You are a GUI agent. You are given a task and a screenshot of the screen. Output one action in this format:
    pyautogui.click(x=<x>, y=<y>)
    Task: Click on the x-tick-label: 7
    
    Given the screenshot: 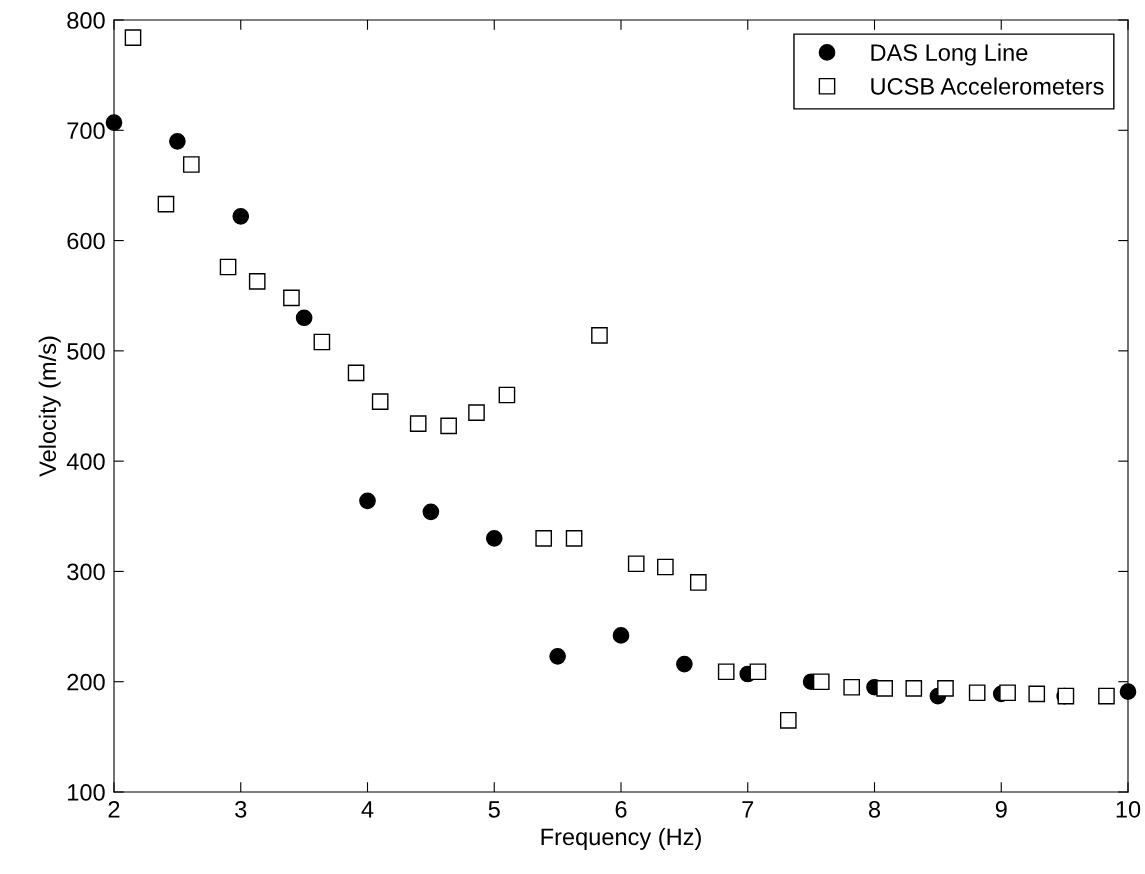 What is the action you would take?
    pyautogui.click(x=748, y=809)
    